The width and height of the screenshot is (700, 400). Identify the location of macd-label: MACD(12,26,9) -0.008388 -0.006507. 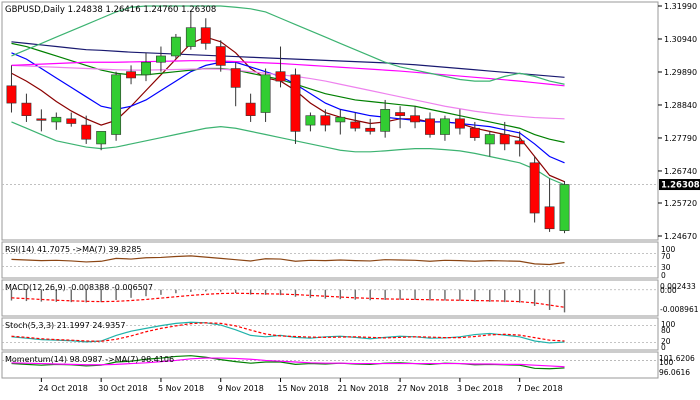
(79, 287).